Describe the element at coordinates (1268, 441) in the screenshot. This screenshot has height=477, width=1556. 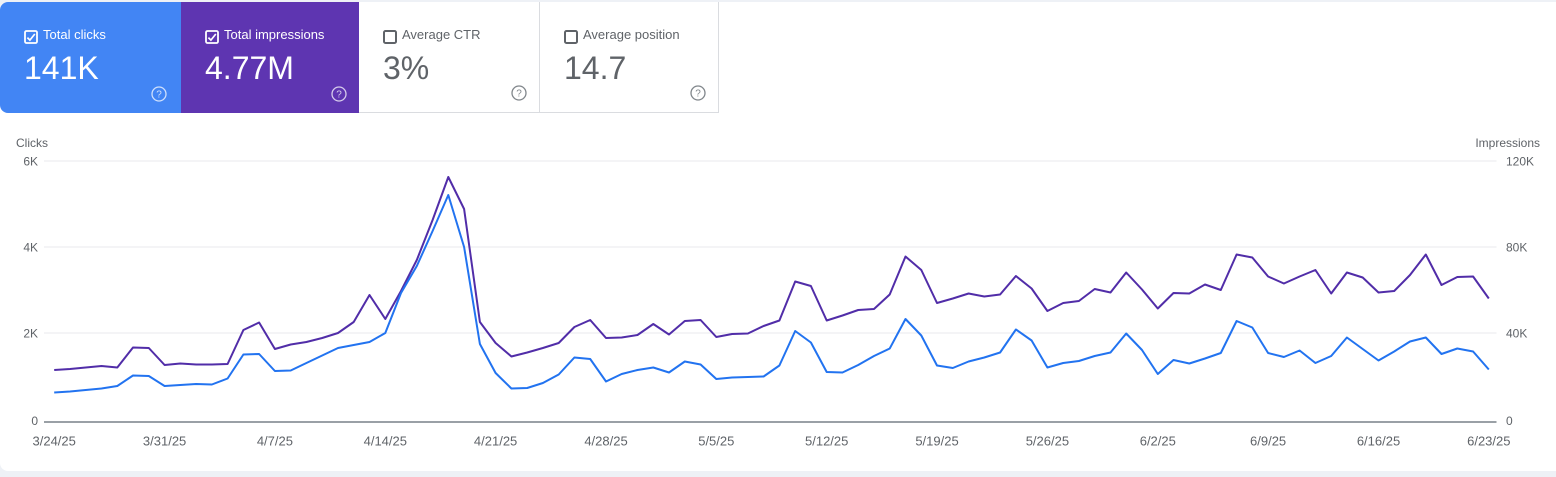
I see `svg-text: 6/9/25` at that location.